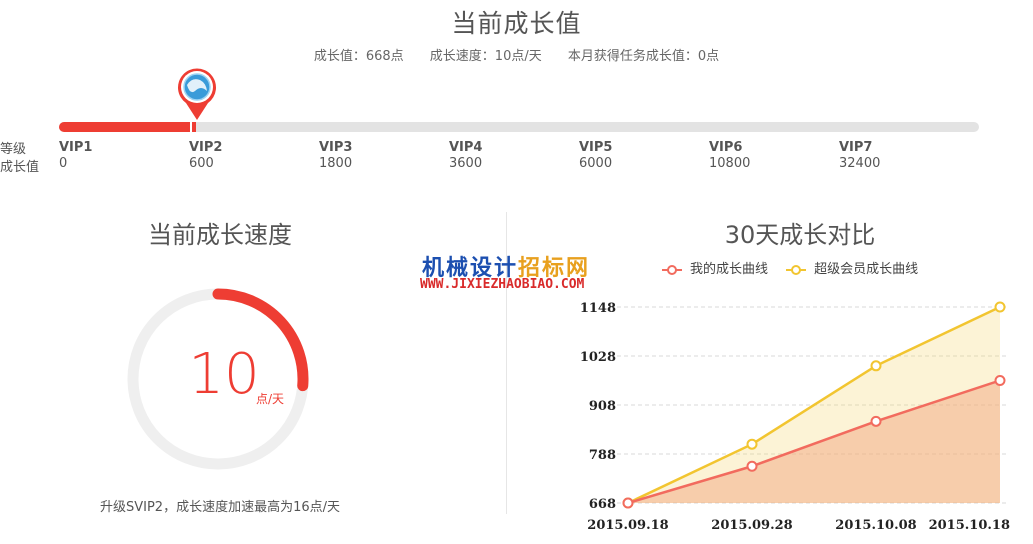 The height and width of the screenshot is (544, 1033). What do you see at coordinates (374, 156) in the screenshot?
I see `level-item-vip3: VIP3 1800` at bounding box center [374, 156].